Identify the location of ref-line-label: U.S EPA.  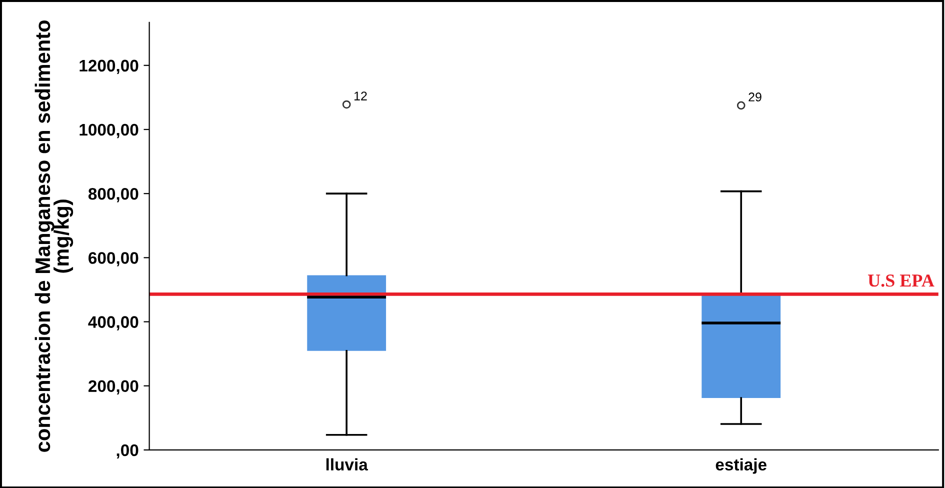
(901, 280).